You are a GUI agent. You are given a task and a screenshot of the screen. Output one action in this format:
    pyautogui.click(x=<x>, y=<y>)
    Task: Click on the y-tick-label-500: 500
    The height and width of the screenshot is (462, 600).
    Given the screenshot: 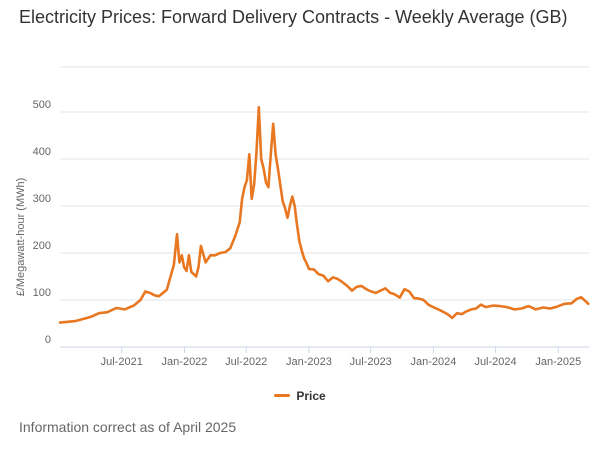 What is the action you would take?
    pyautogui.click(x=42, y=105)
    